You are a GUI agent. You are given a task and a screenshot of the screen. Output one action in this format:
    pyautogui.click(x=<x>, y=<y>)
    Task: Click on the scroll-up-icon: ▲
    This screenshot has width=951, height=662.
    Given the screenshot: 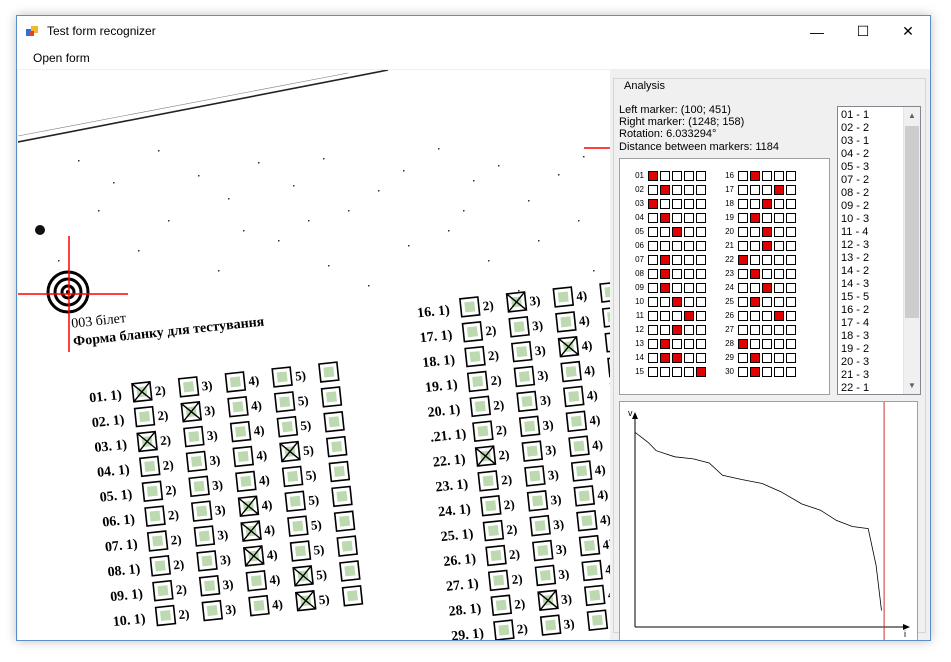 What is the action you would take?
    pyautogui.click(x=912, y=115)
    